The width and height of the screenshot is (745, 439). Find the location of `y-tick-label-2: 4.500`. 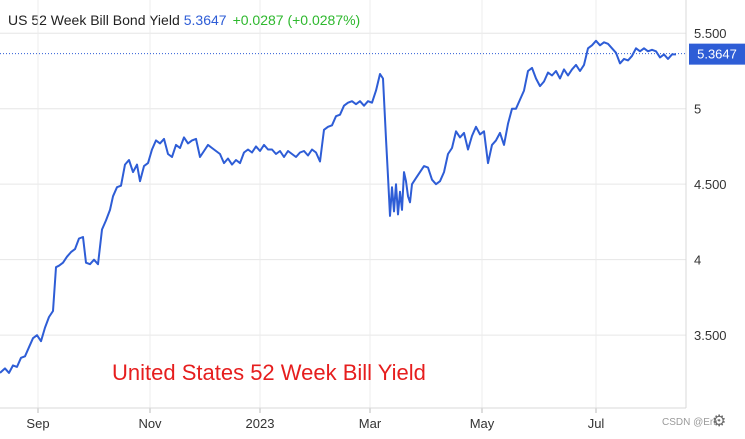

y-tick-label-2: 4.500 is located at coordinates (710, 184).